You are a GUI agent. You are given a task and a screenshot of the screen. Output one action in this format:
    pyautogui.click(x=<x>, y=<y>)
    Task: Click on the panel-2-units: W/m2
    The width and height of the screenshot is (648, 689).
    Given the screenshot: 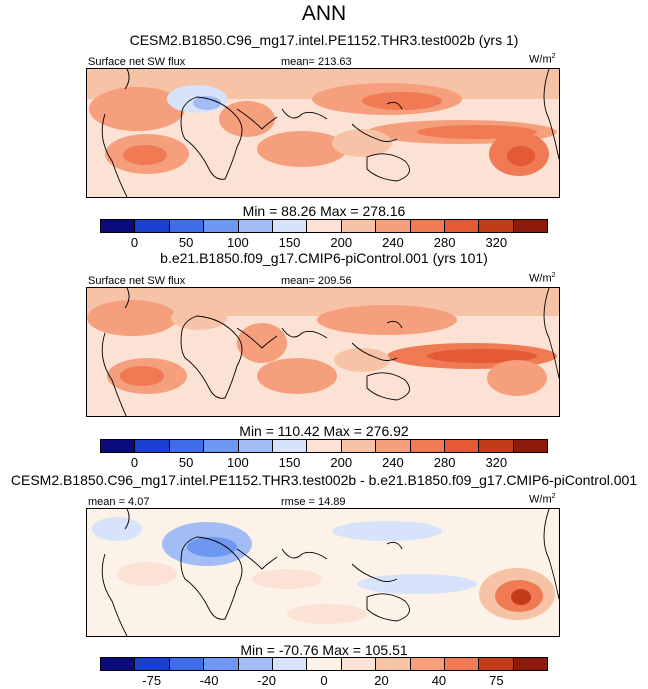 What is the action you would take?
    pyautogui.click(x=542, y=278)
    